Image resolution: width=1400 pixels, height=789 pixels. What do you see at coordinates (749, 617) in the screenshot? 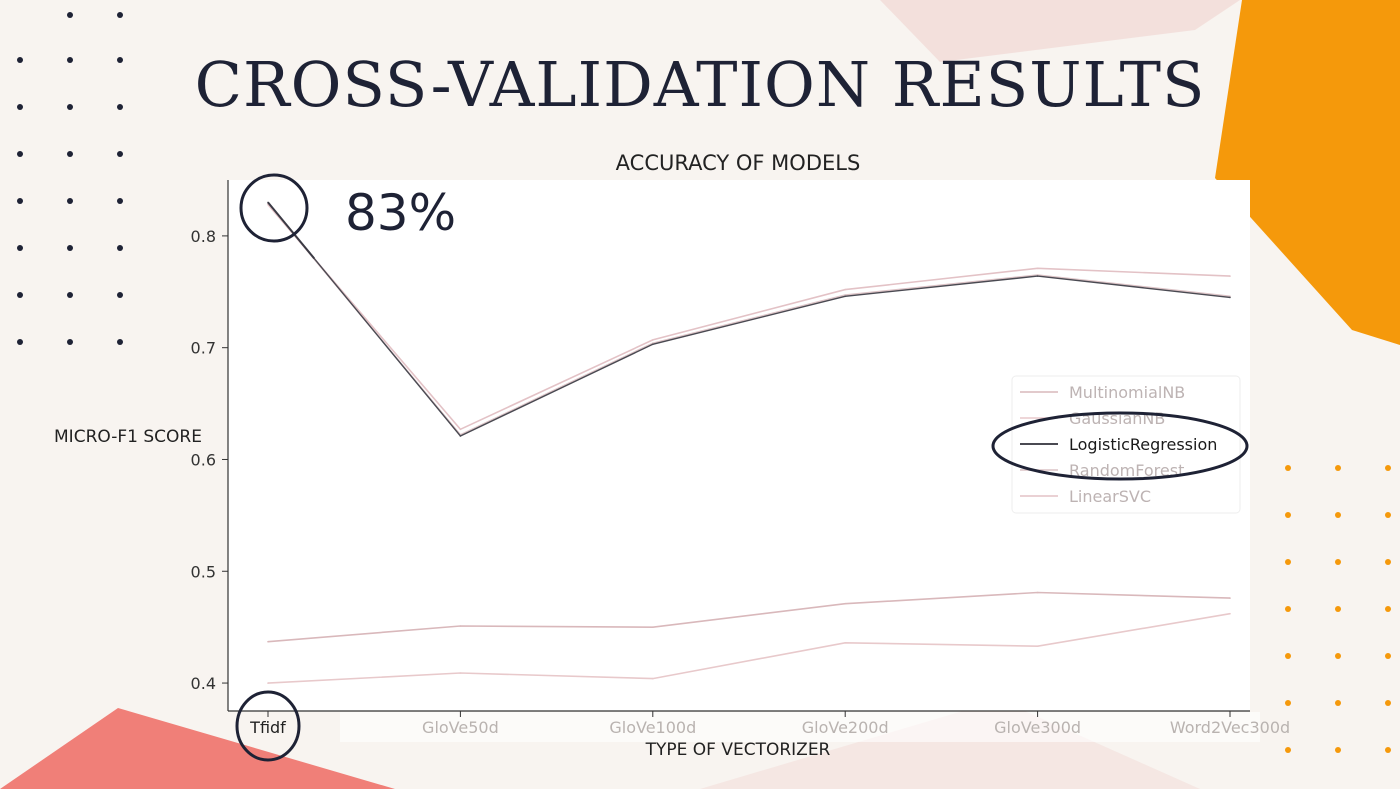
I see `series-line-multinomialnb` at bounding box center [749, 617].